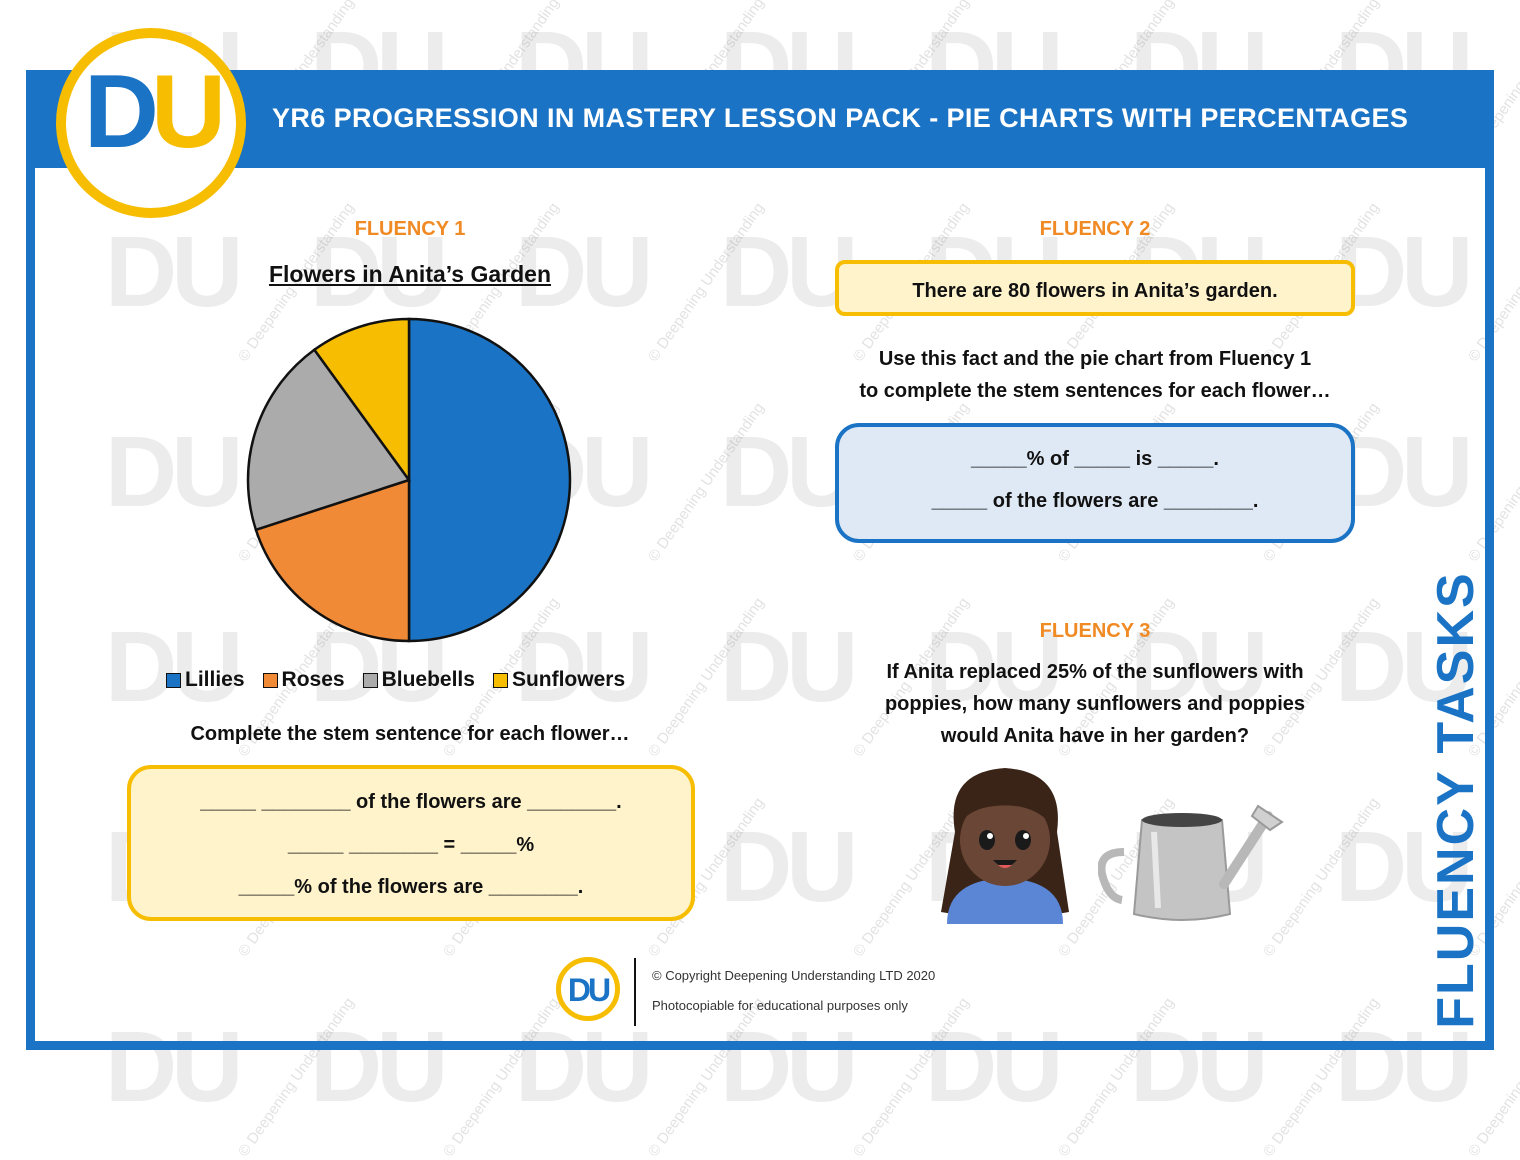  I want to click on legend-label-lillies: Lillies, so click(215, 679).